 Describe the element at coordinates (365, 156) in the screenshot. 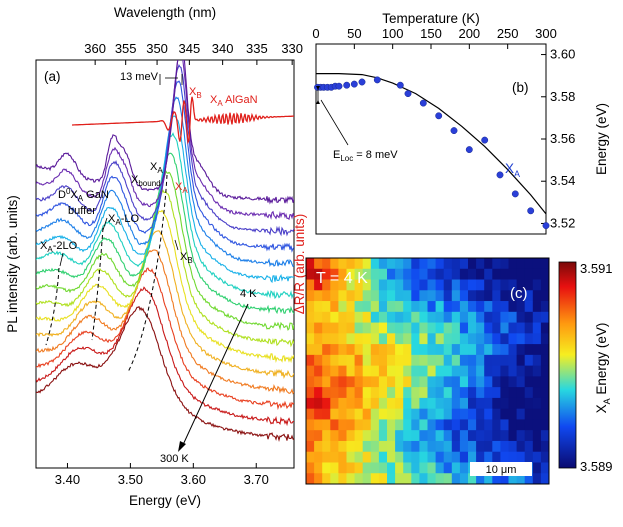

I see `eloc-label: ELoc = 8 meV` at that location.